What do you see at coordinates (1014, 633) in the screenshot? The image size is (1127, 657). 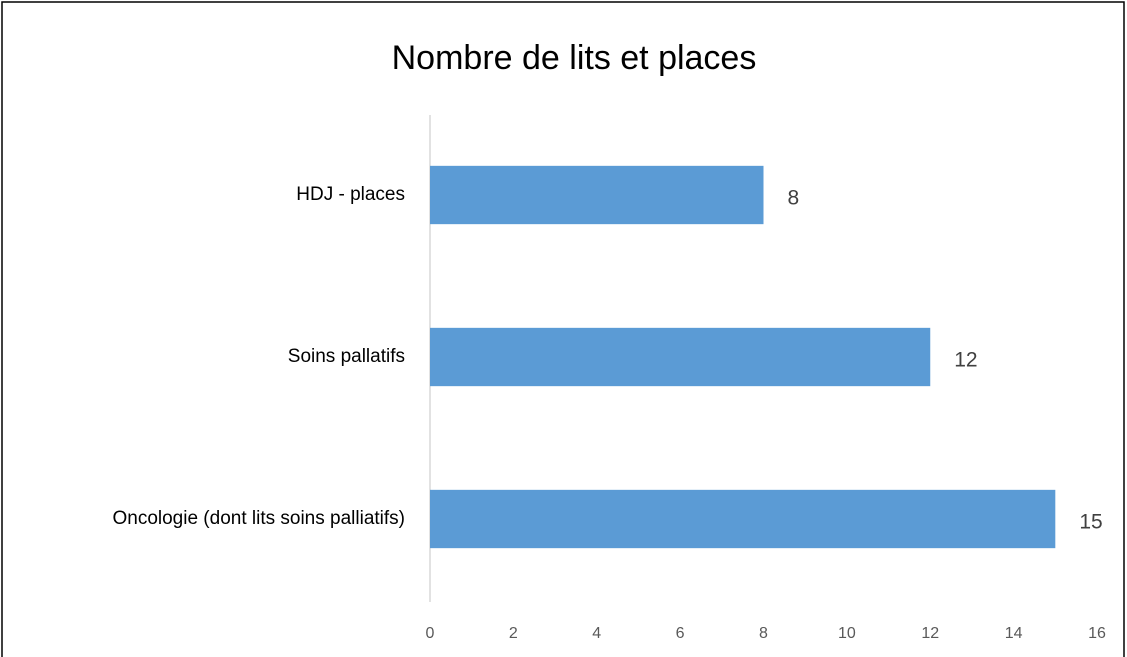 I see `x-tick-label: 14` at bounding box center [1014, 633].